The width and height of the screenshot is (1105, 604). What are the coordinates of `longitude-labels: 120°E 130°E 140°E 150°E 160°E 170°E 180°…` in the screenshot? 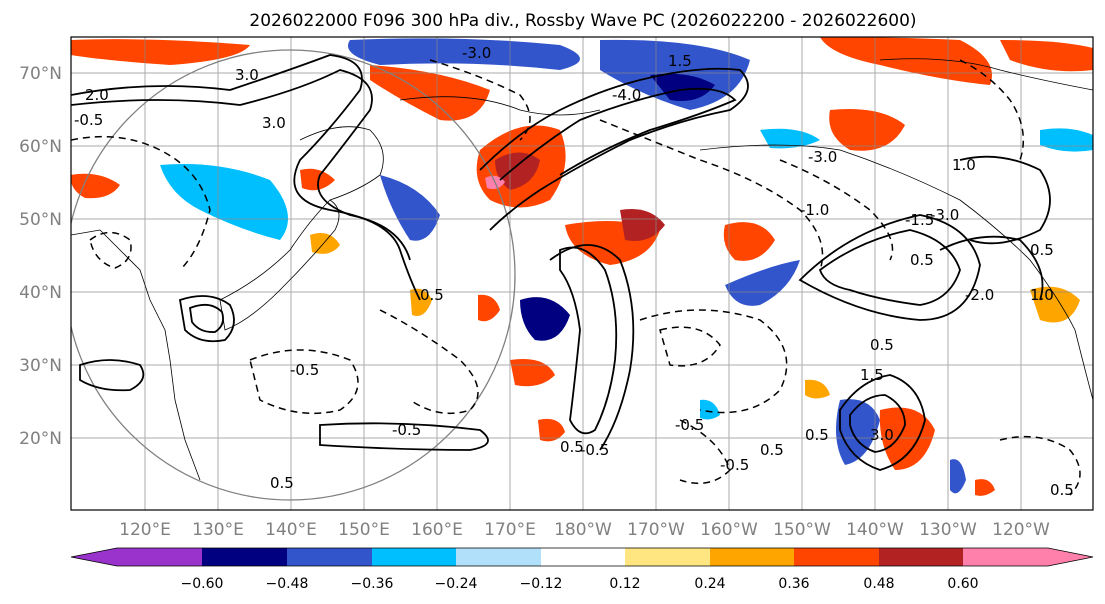 It's located at (584, 530).